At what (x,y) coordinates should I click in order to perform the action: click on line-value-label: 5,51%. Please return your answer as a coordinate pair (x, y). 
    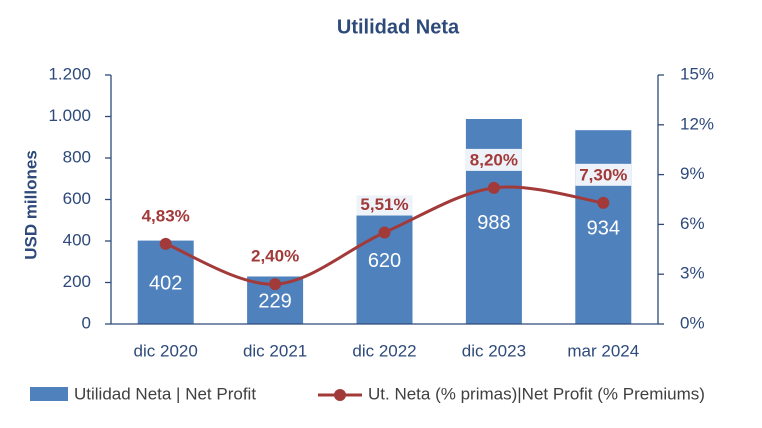
    Looking at the image, I should click on (384, 204).